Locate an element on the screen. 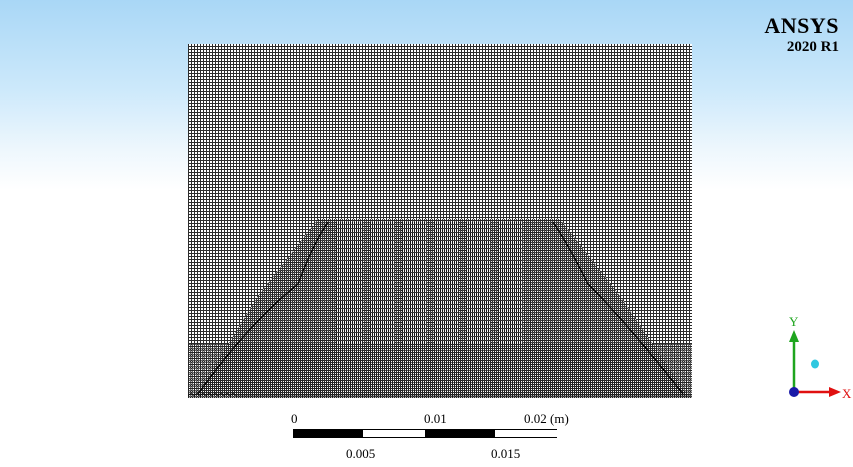  y-axis-label: Y is located at coordinates (794, 321).